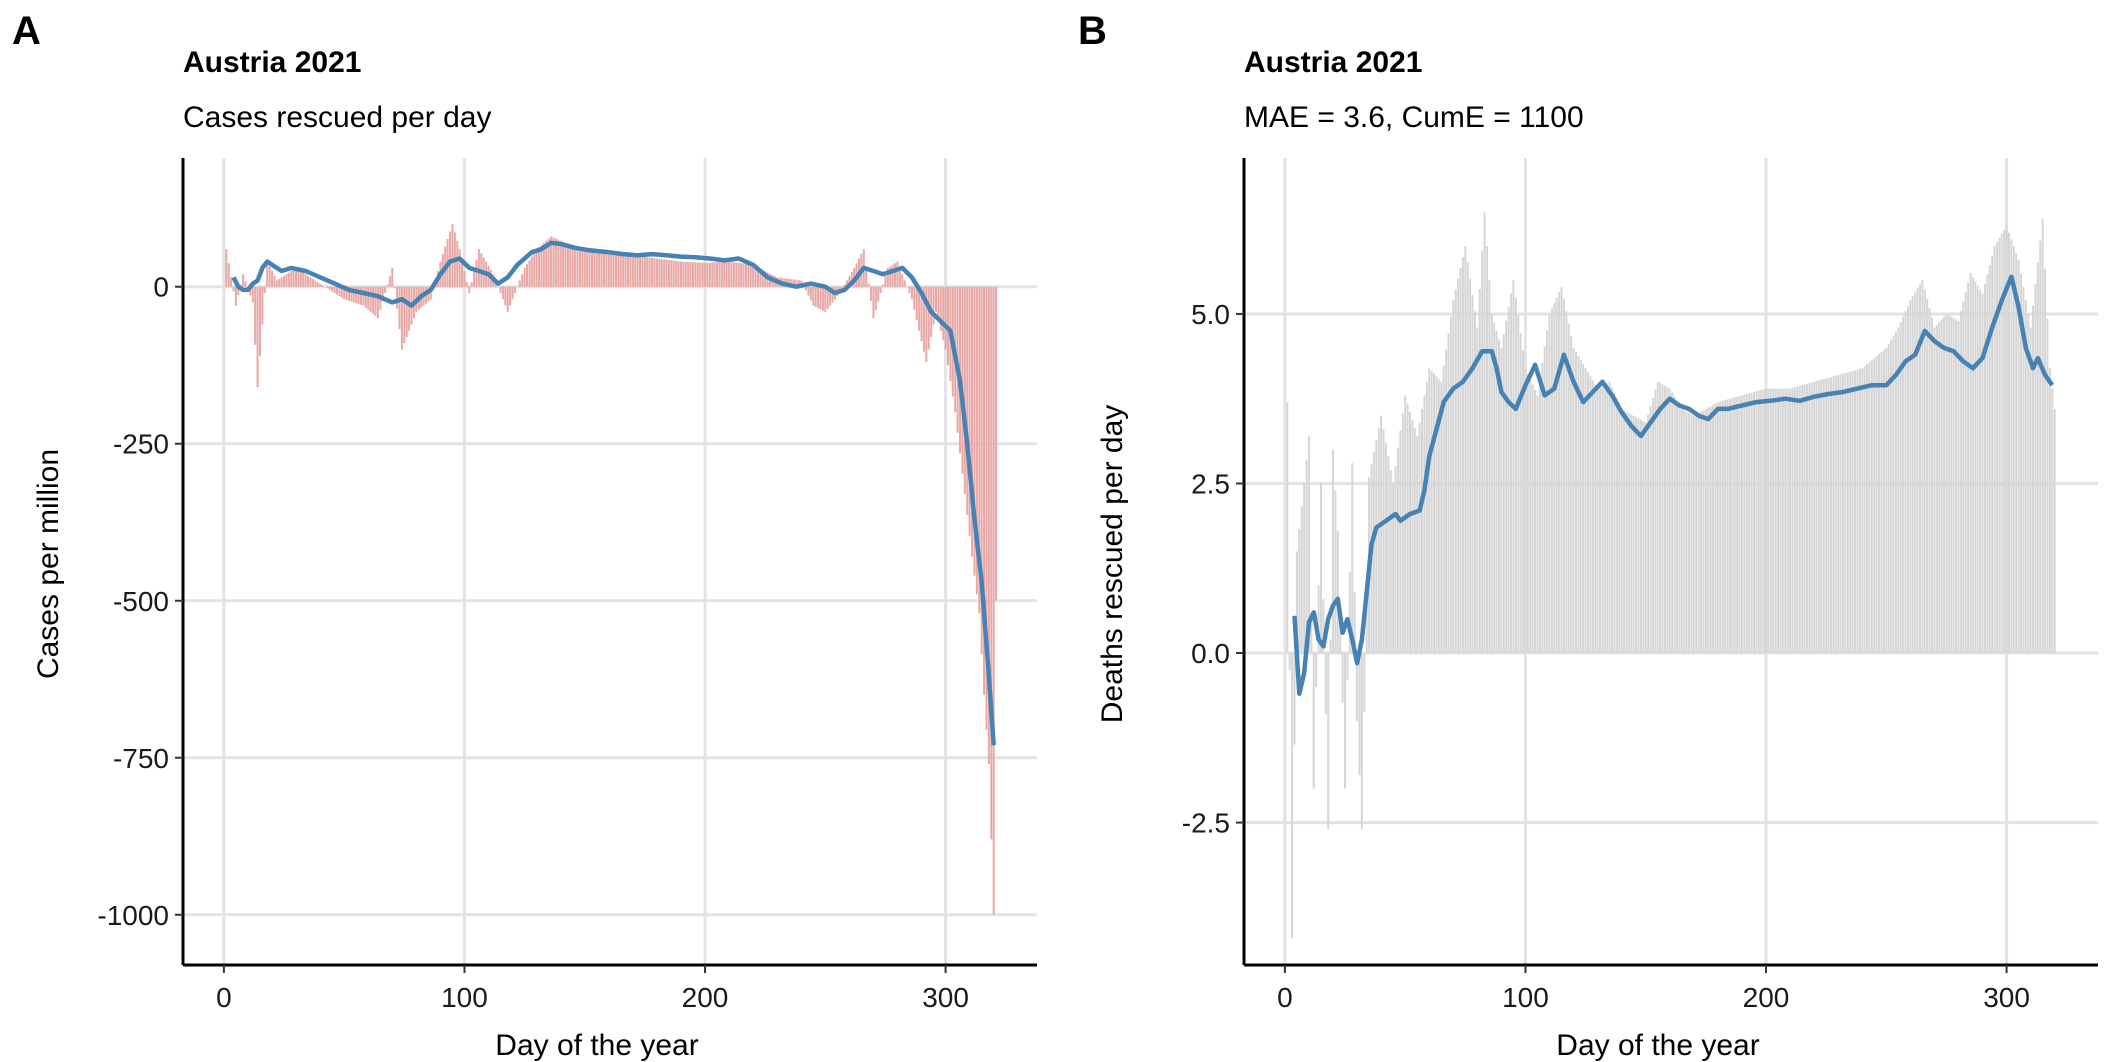 This screenshot has width=2125, height=1062. Describe the element at coordinates (141, 758) in the screenshot. I see `panel-a-ytick-label: -750` at that location.